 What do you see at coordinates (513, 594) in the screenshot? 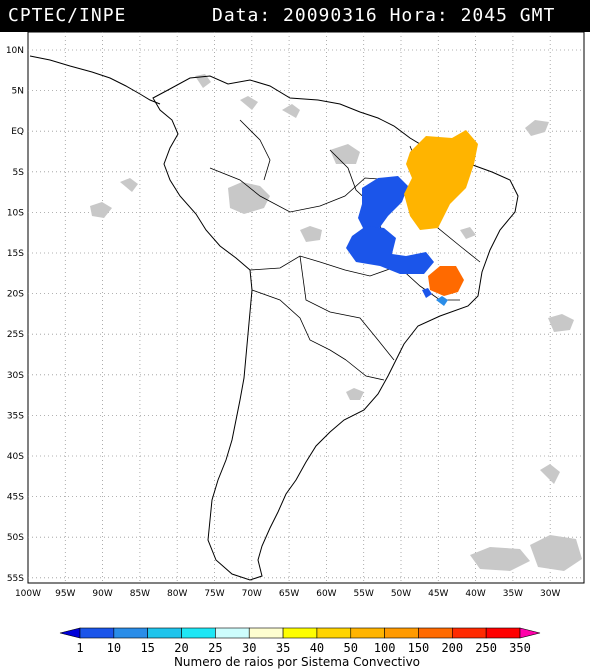
I see `lon-label: 35W` at bounding box center [513, 594].